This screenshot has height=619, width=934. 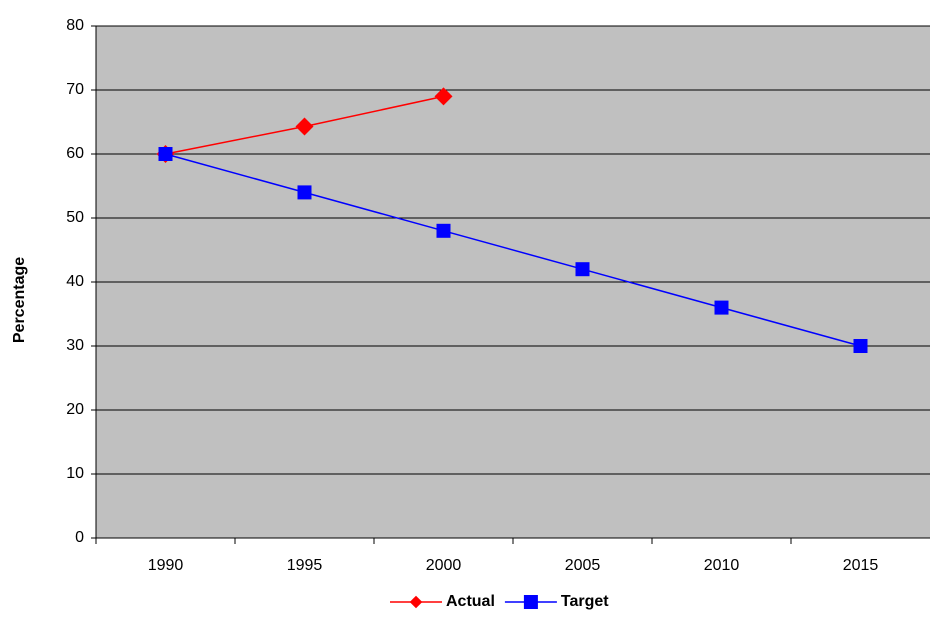 I want to click on x-tick-label: 1990, so click(x=166, y=565).